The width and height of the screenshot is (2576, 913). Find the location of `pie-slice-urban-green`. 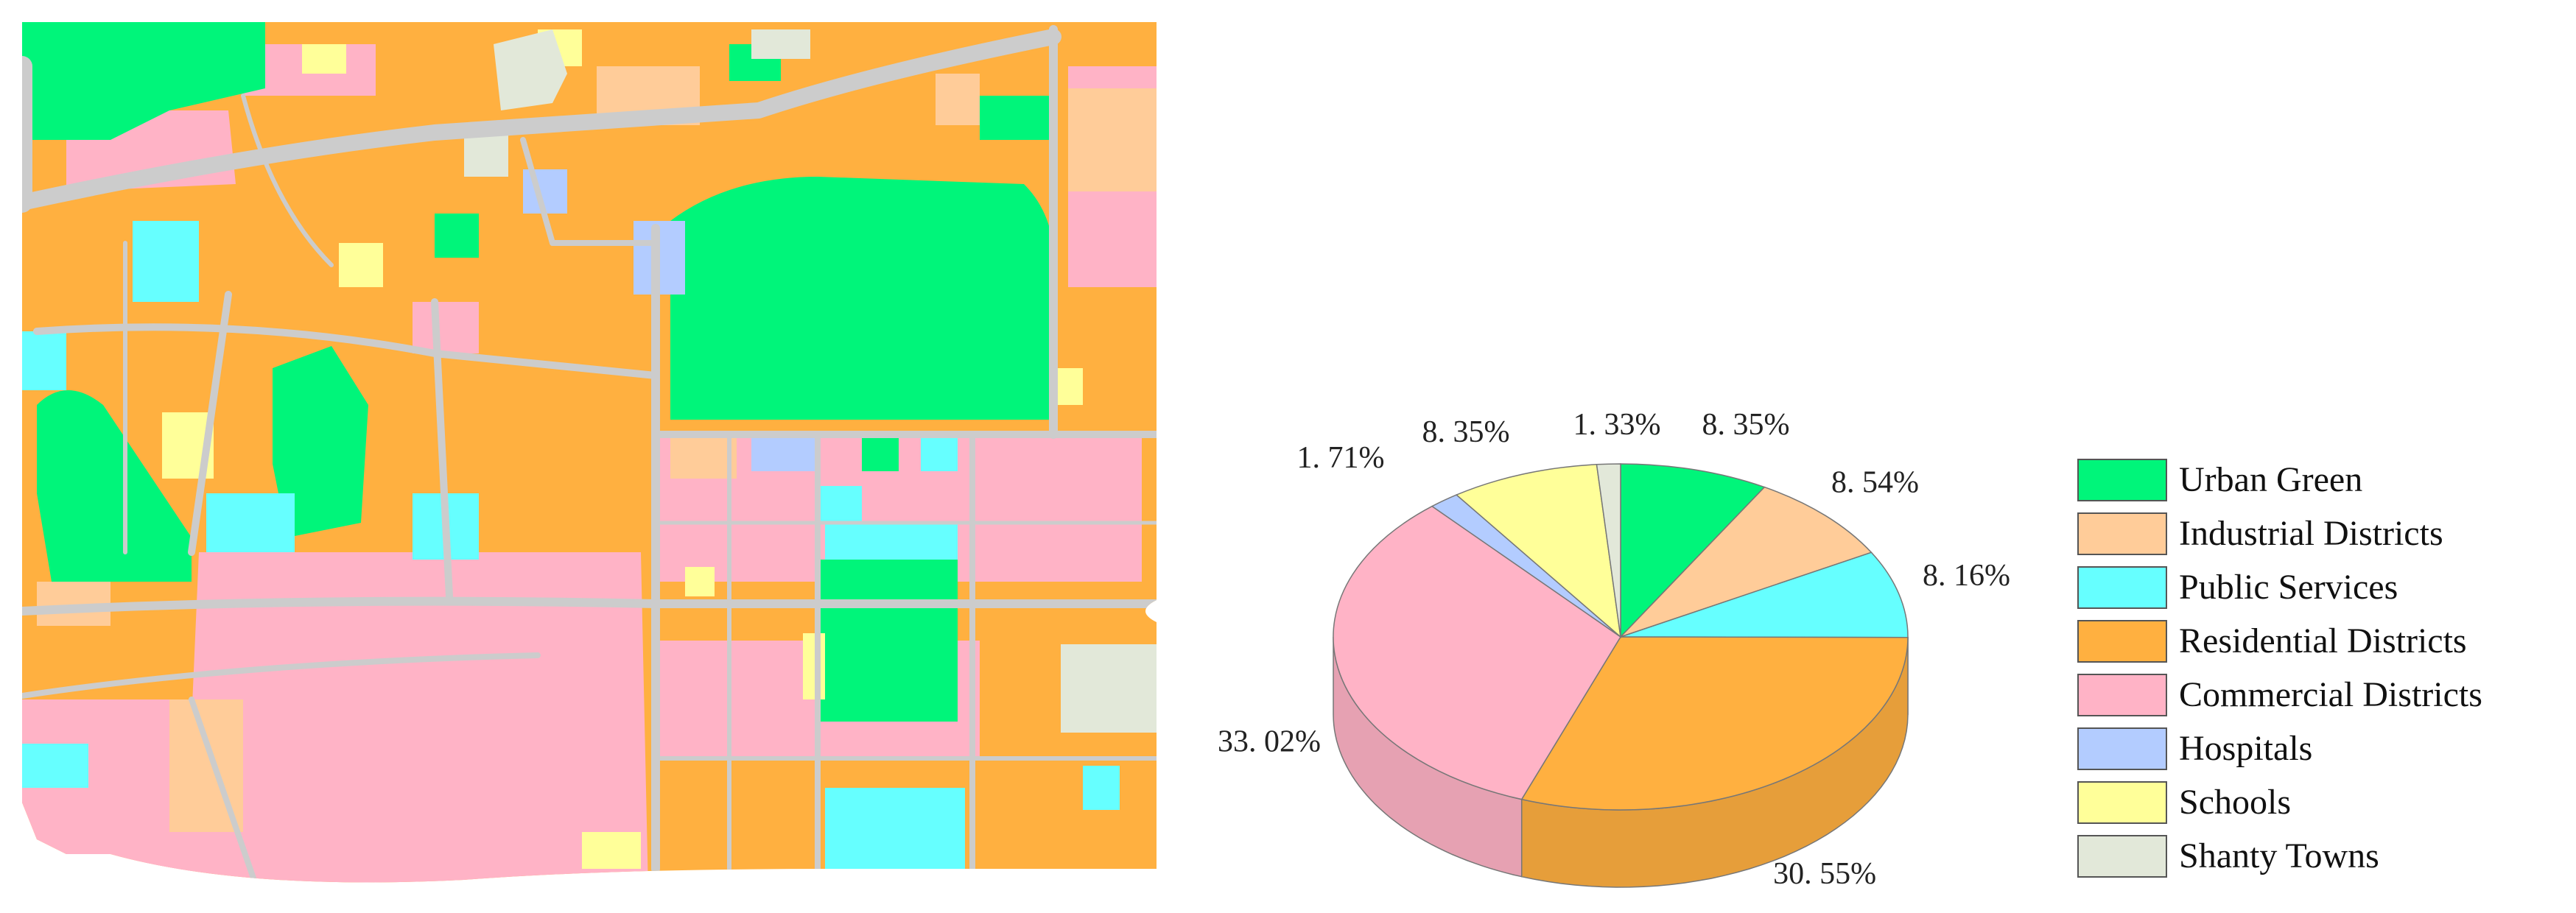

pie-slice-urban-green is located at coordinates (1693, 550).